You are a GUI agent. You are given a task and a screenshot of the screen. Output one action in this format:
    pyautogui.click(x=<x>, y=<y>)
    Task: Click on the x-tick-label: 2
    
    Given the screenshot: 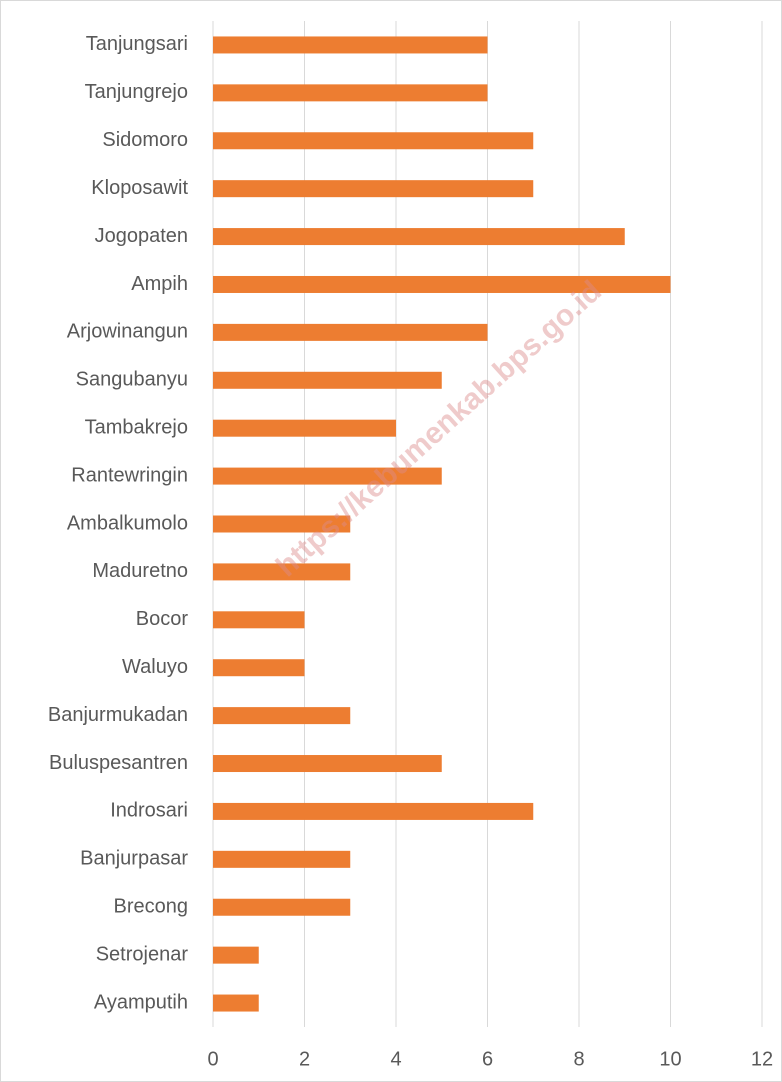 What is the action you would take?
    pyautogui.click(x=304, y=1059)
    